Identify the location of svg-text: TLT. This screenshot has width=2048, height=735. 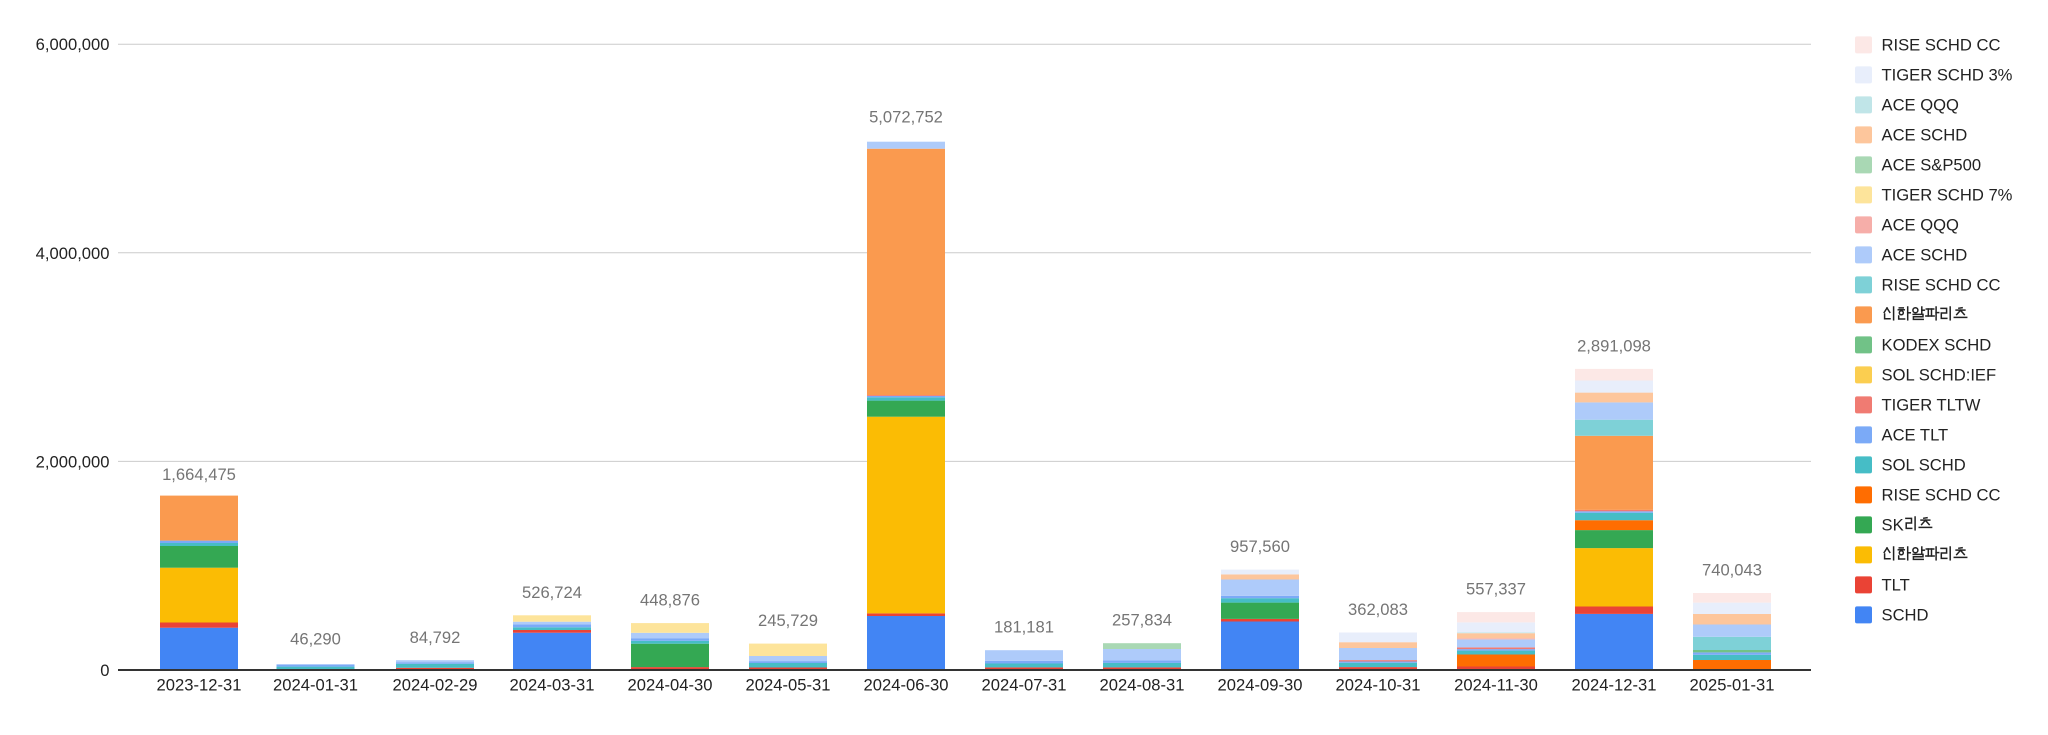
(1896, 585).